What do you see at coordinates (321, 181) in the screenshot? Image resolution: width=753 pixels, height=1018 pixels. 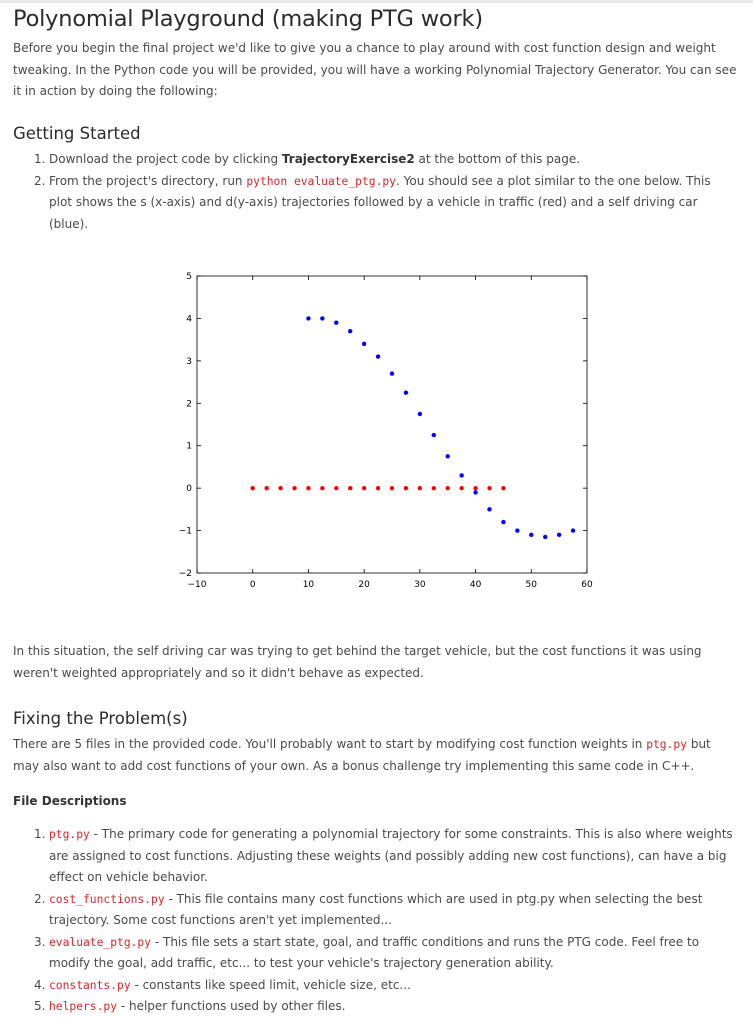 I see `inline-code: python evaluate_ptg.py` at bounding box center [321, 181].